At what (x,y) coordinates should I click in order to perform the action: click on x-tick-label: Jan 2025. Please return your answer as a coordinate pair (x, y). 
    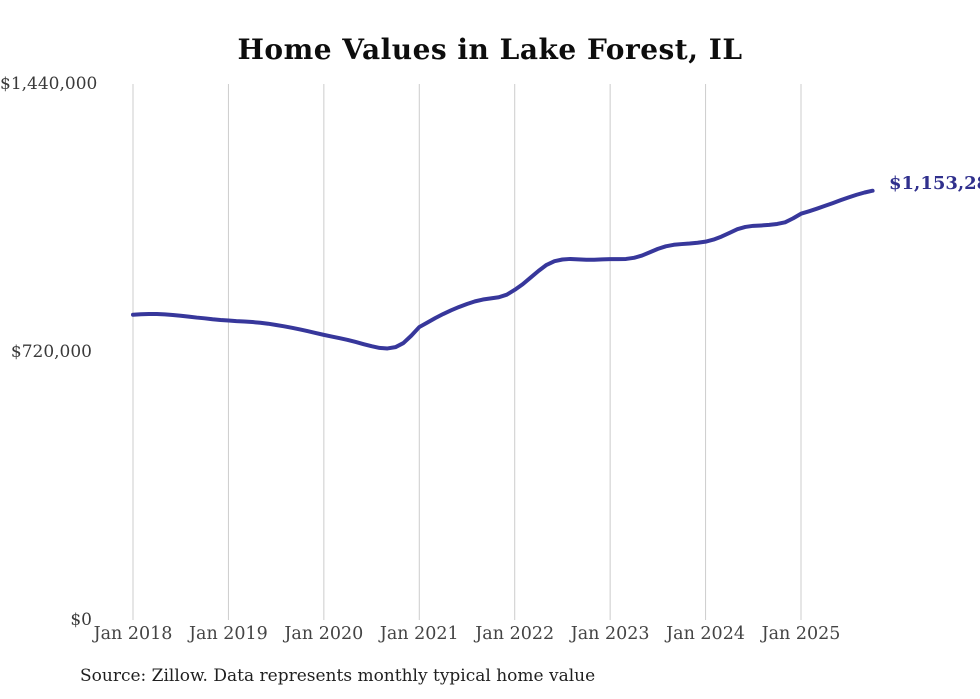
    Looking at the image, I should click on (801, 634).